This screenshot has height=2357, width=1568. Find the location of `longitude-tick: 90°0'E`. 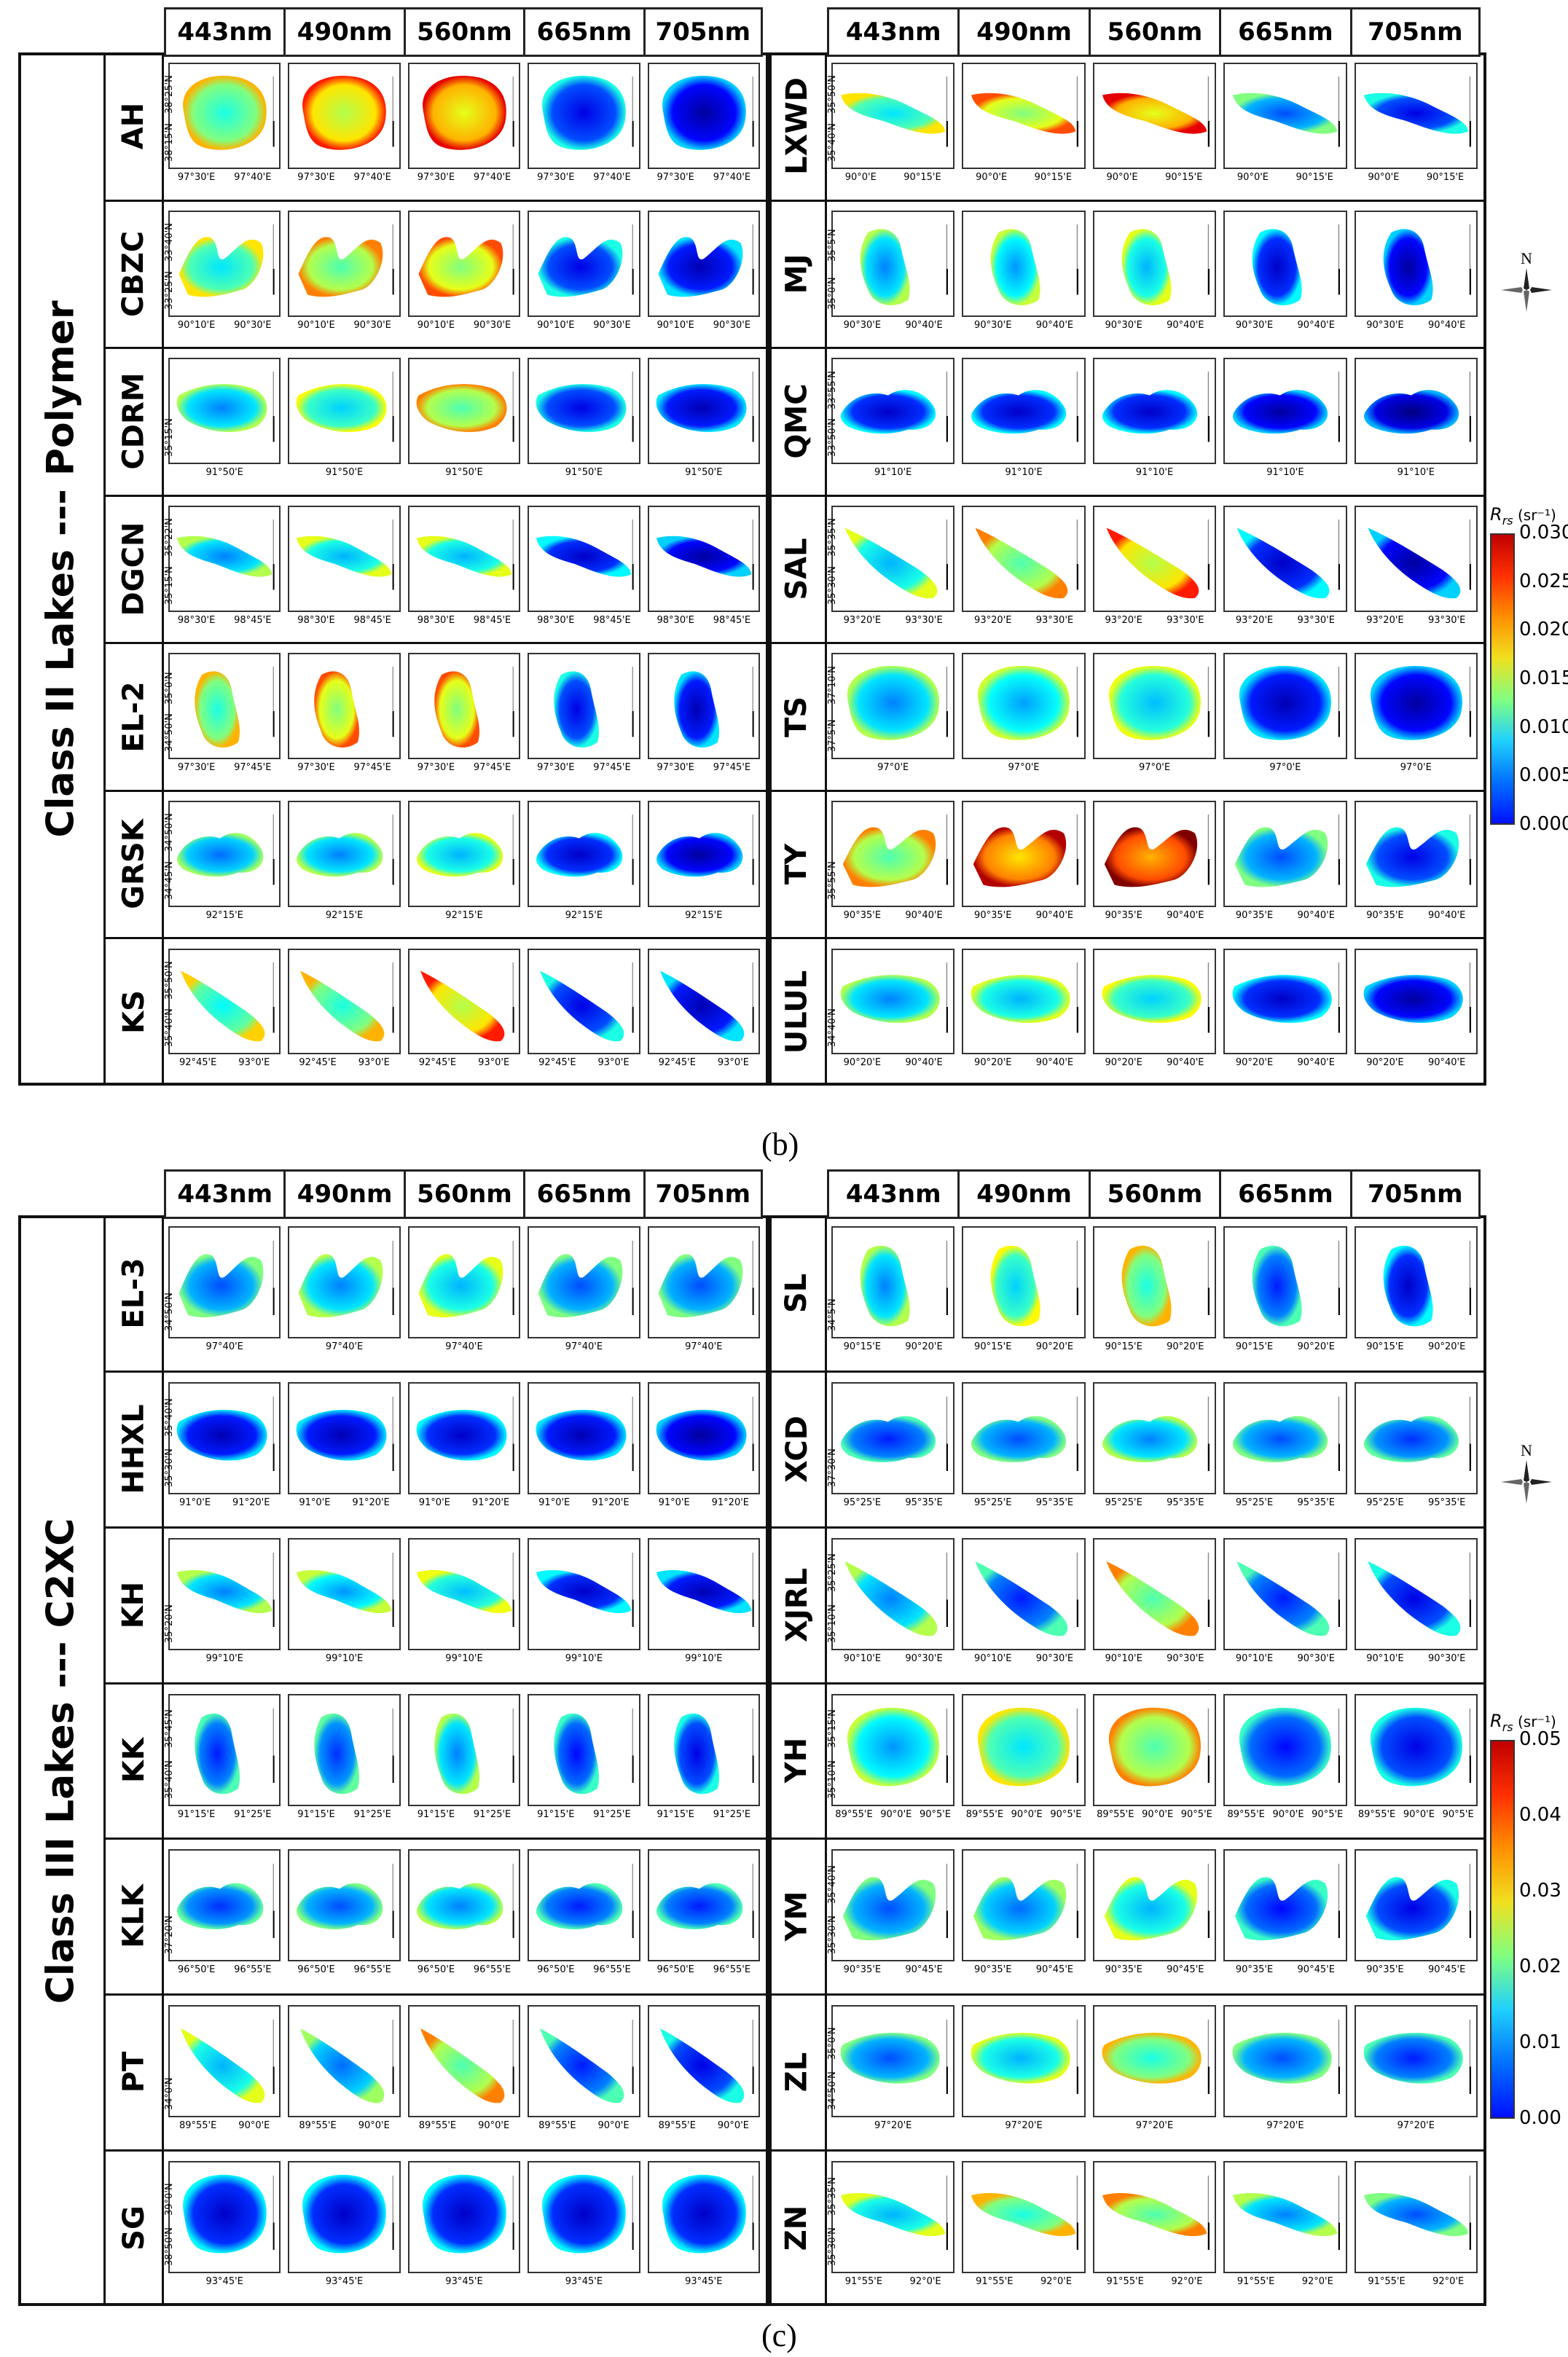

longitude-tick: 90°0'E is located at coordinates (254, 2126).